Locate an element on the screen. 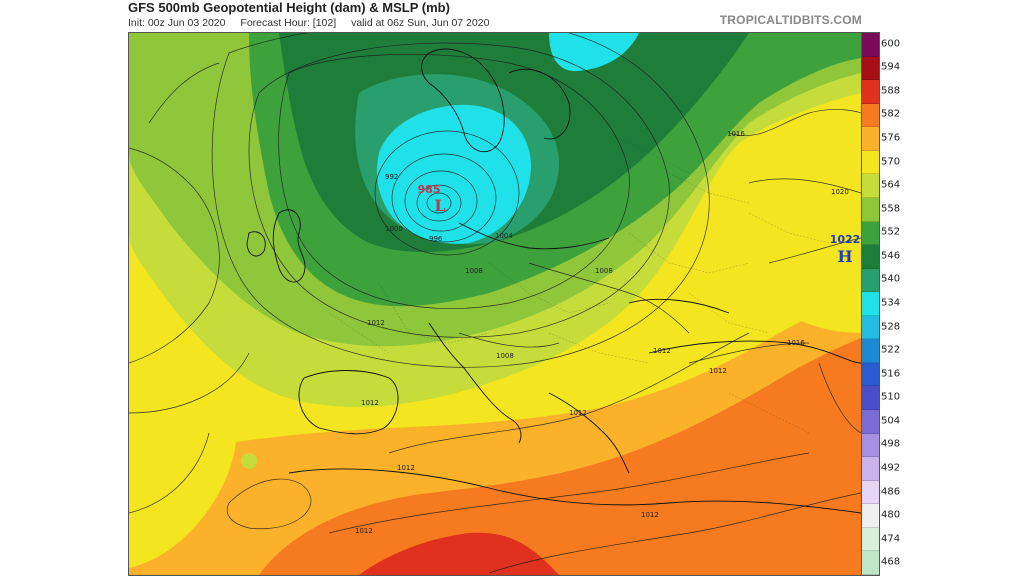 The image size is (1024, 576). high-pressure-center: 1022 H is located at coordinates (845, 249).